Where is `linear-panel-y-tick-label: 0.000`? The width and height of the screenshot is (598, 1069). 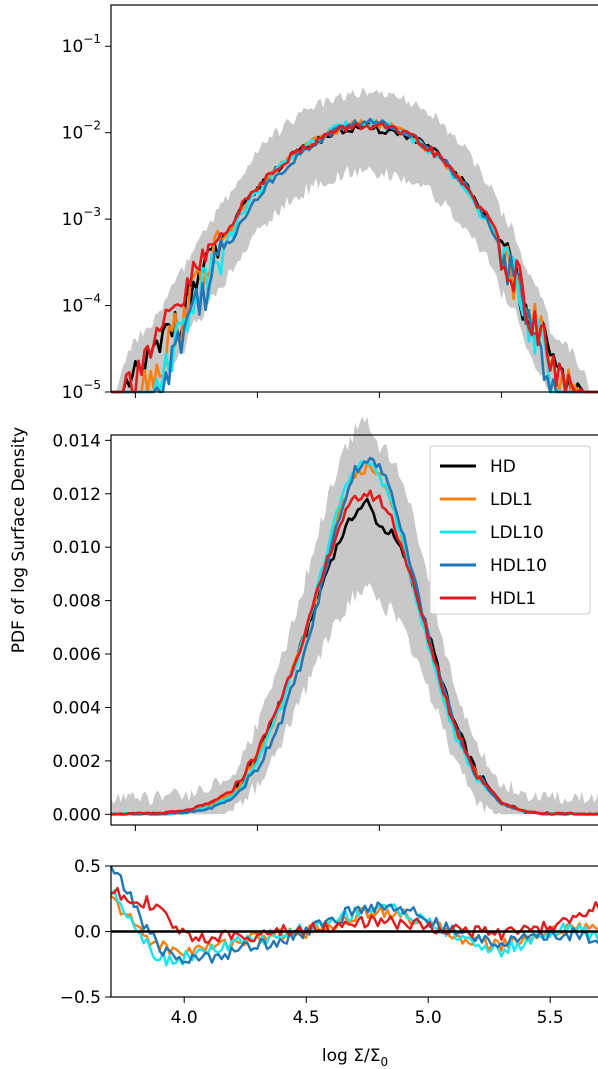 linear-panel-y-tick-label: 0.000 is located at coordinates (76, 815).